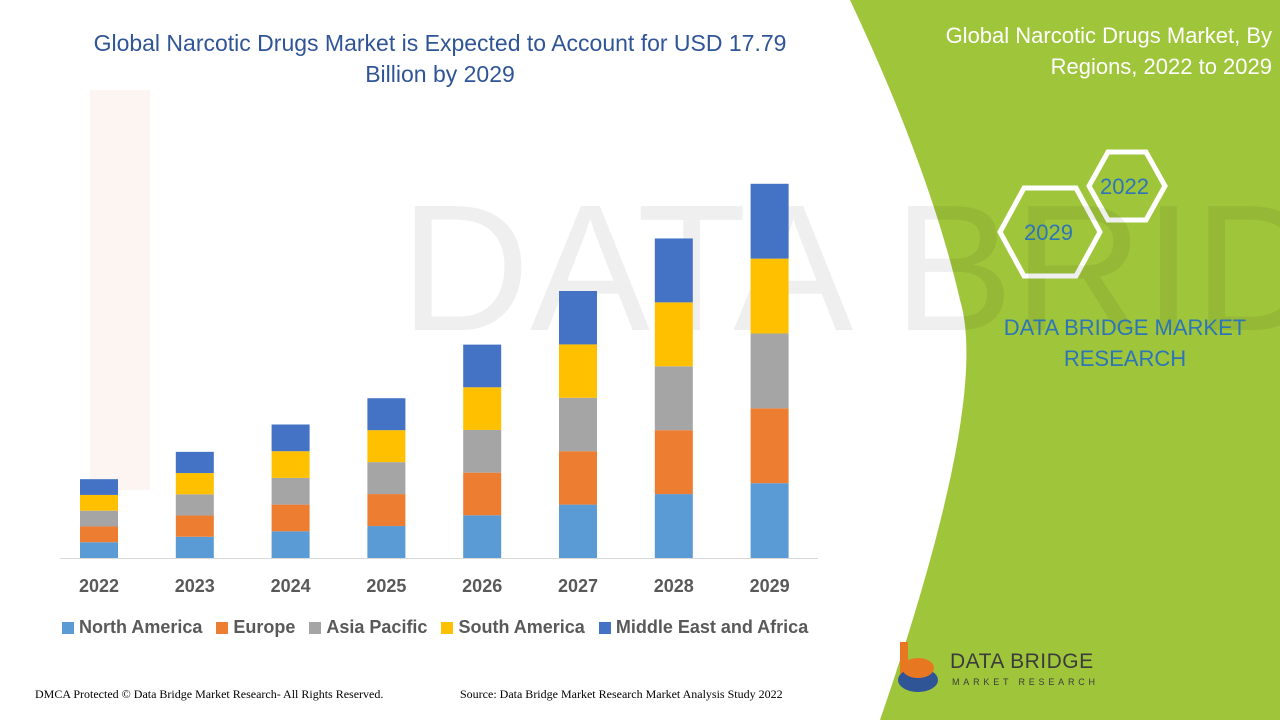 This screenshot has width=1280, height=720. I want to click on legend-label: Europe, so click(264, 627).